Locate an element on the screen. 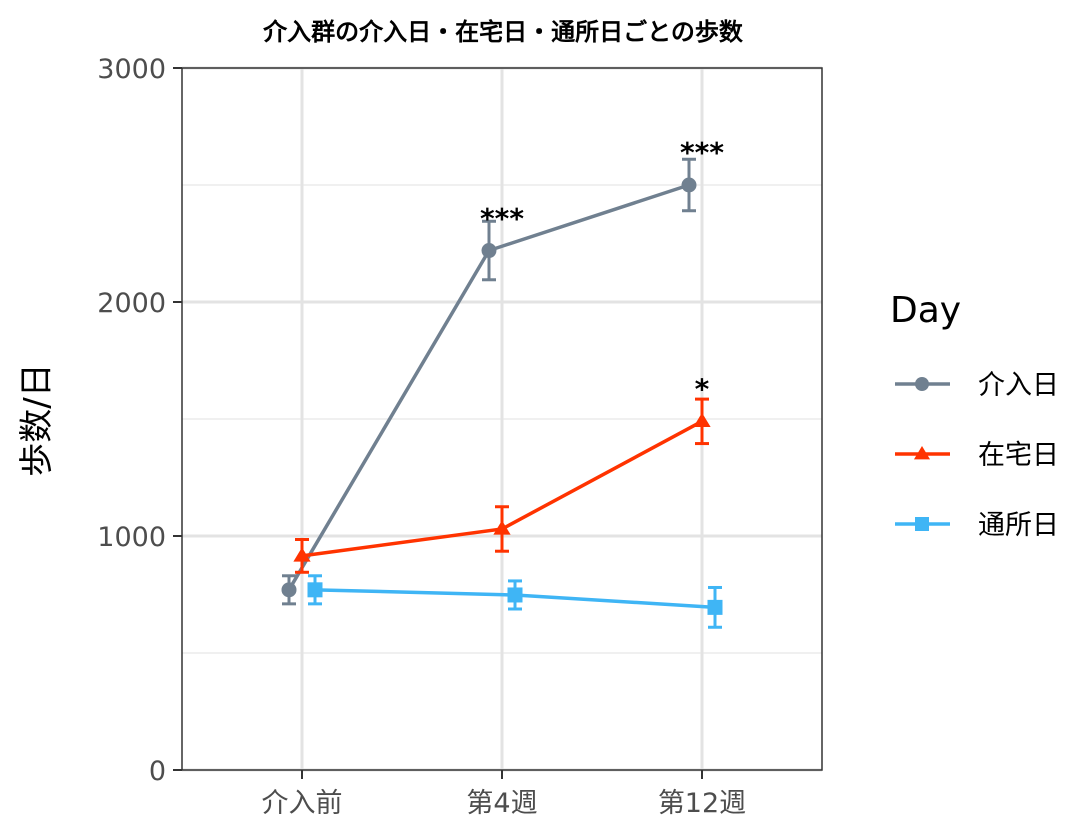 This screenshot has height=827, width=1091. chart-title: 介入群の介入日・在宅日・通所日ごとの歩数 is located at coordinates (503, 32).